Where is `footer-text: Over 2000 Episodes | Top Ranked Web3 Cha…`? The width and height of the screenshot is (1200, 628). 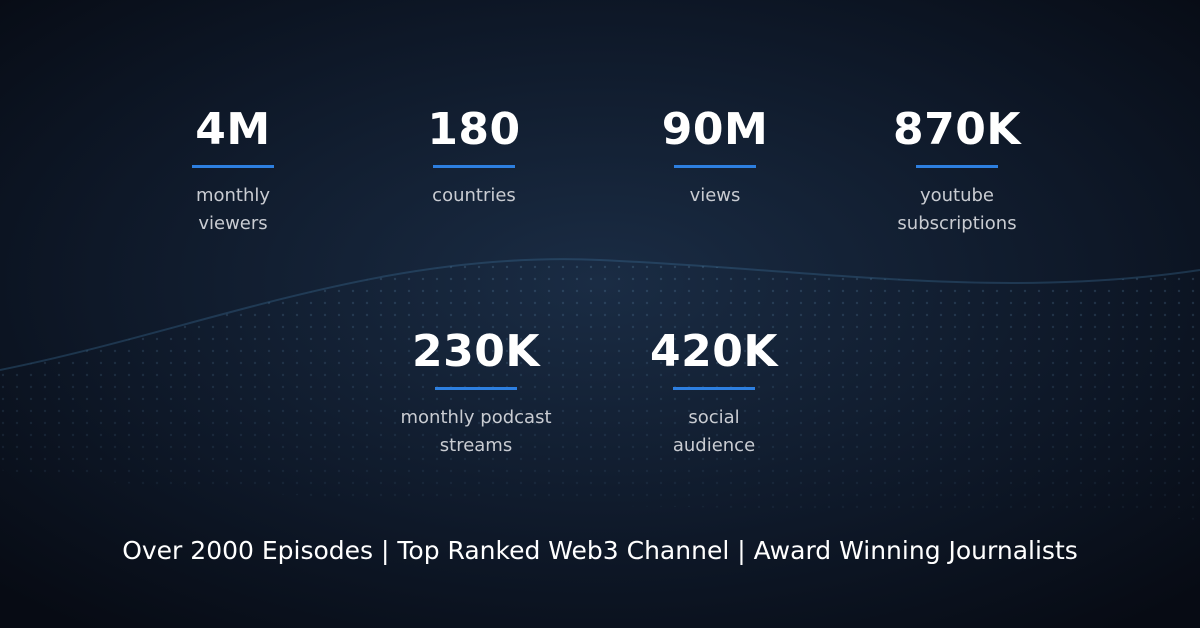 footer-text: Over 2000 Episodes | Top Ranked Web3 Cha… is located at coordinates (600, 550).